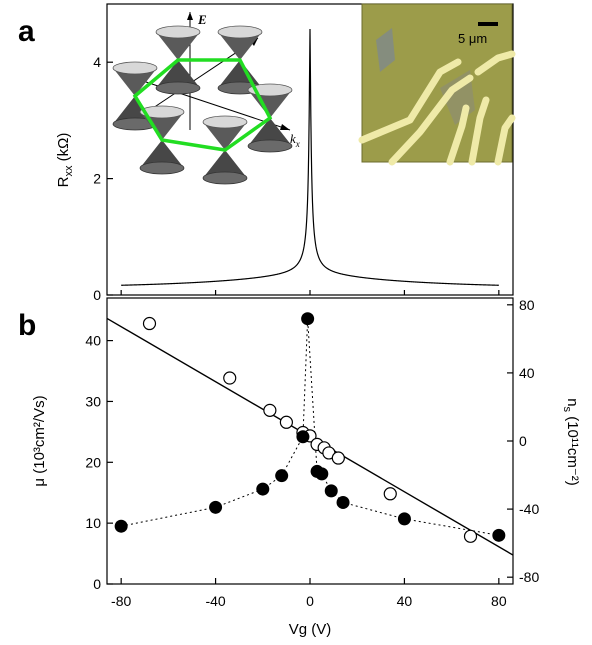 The height and width of the screenshot is (645, 592). Describe the element at coordinates (437, 108) in the screenshot. I see `electrodes` at that location.